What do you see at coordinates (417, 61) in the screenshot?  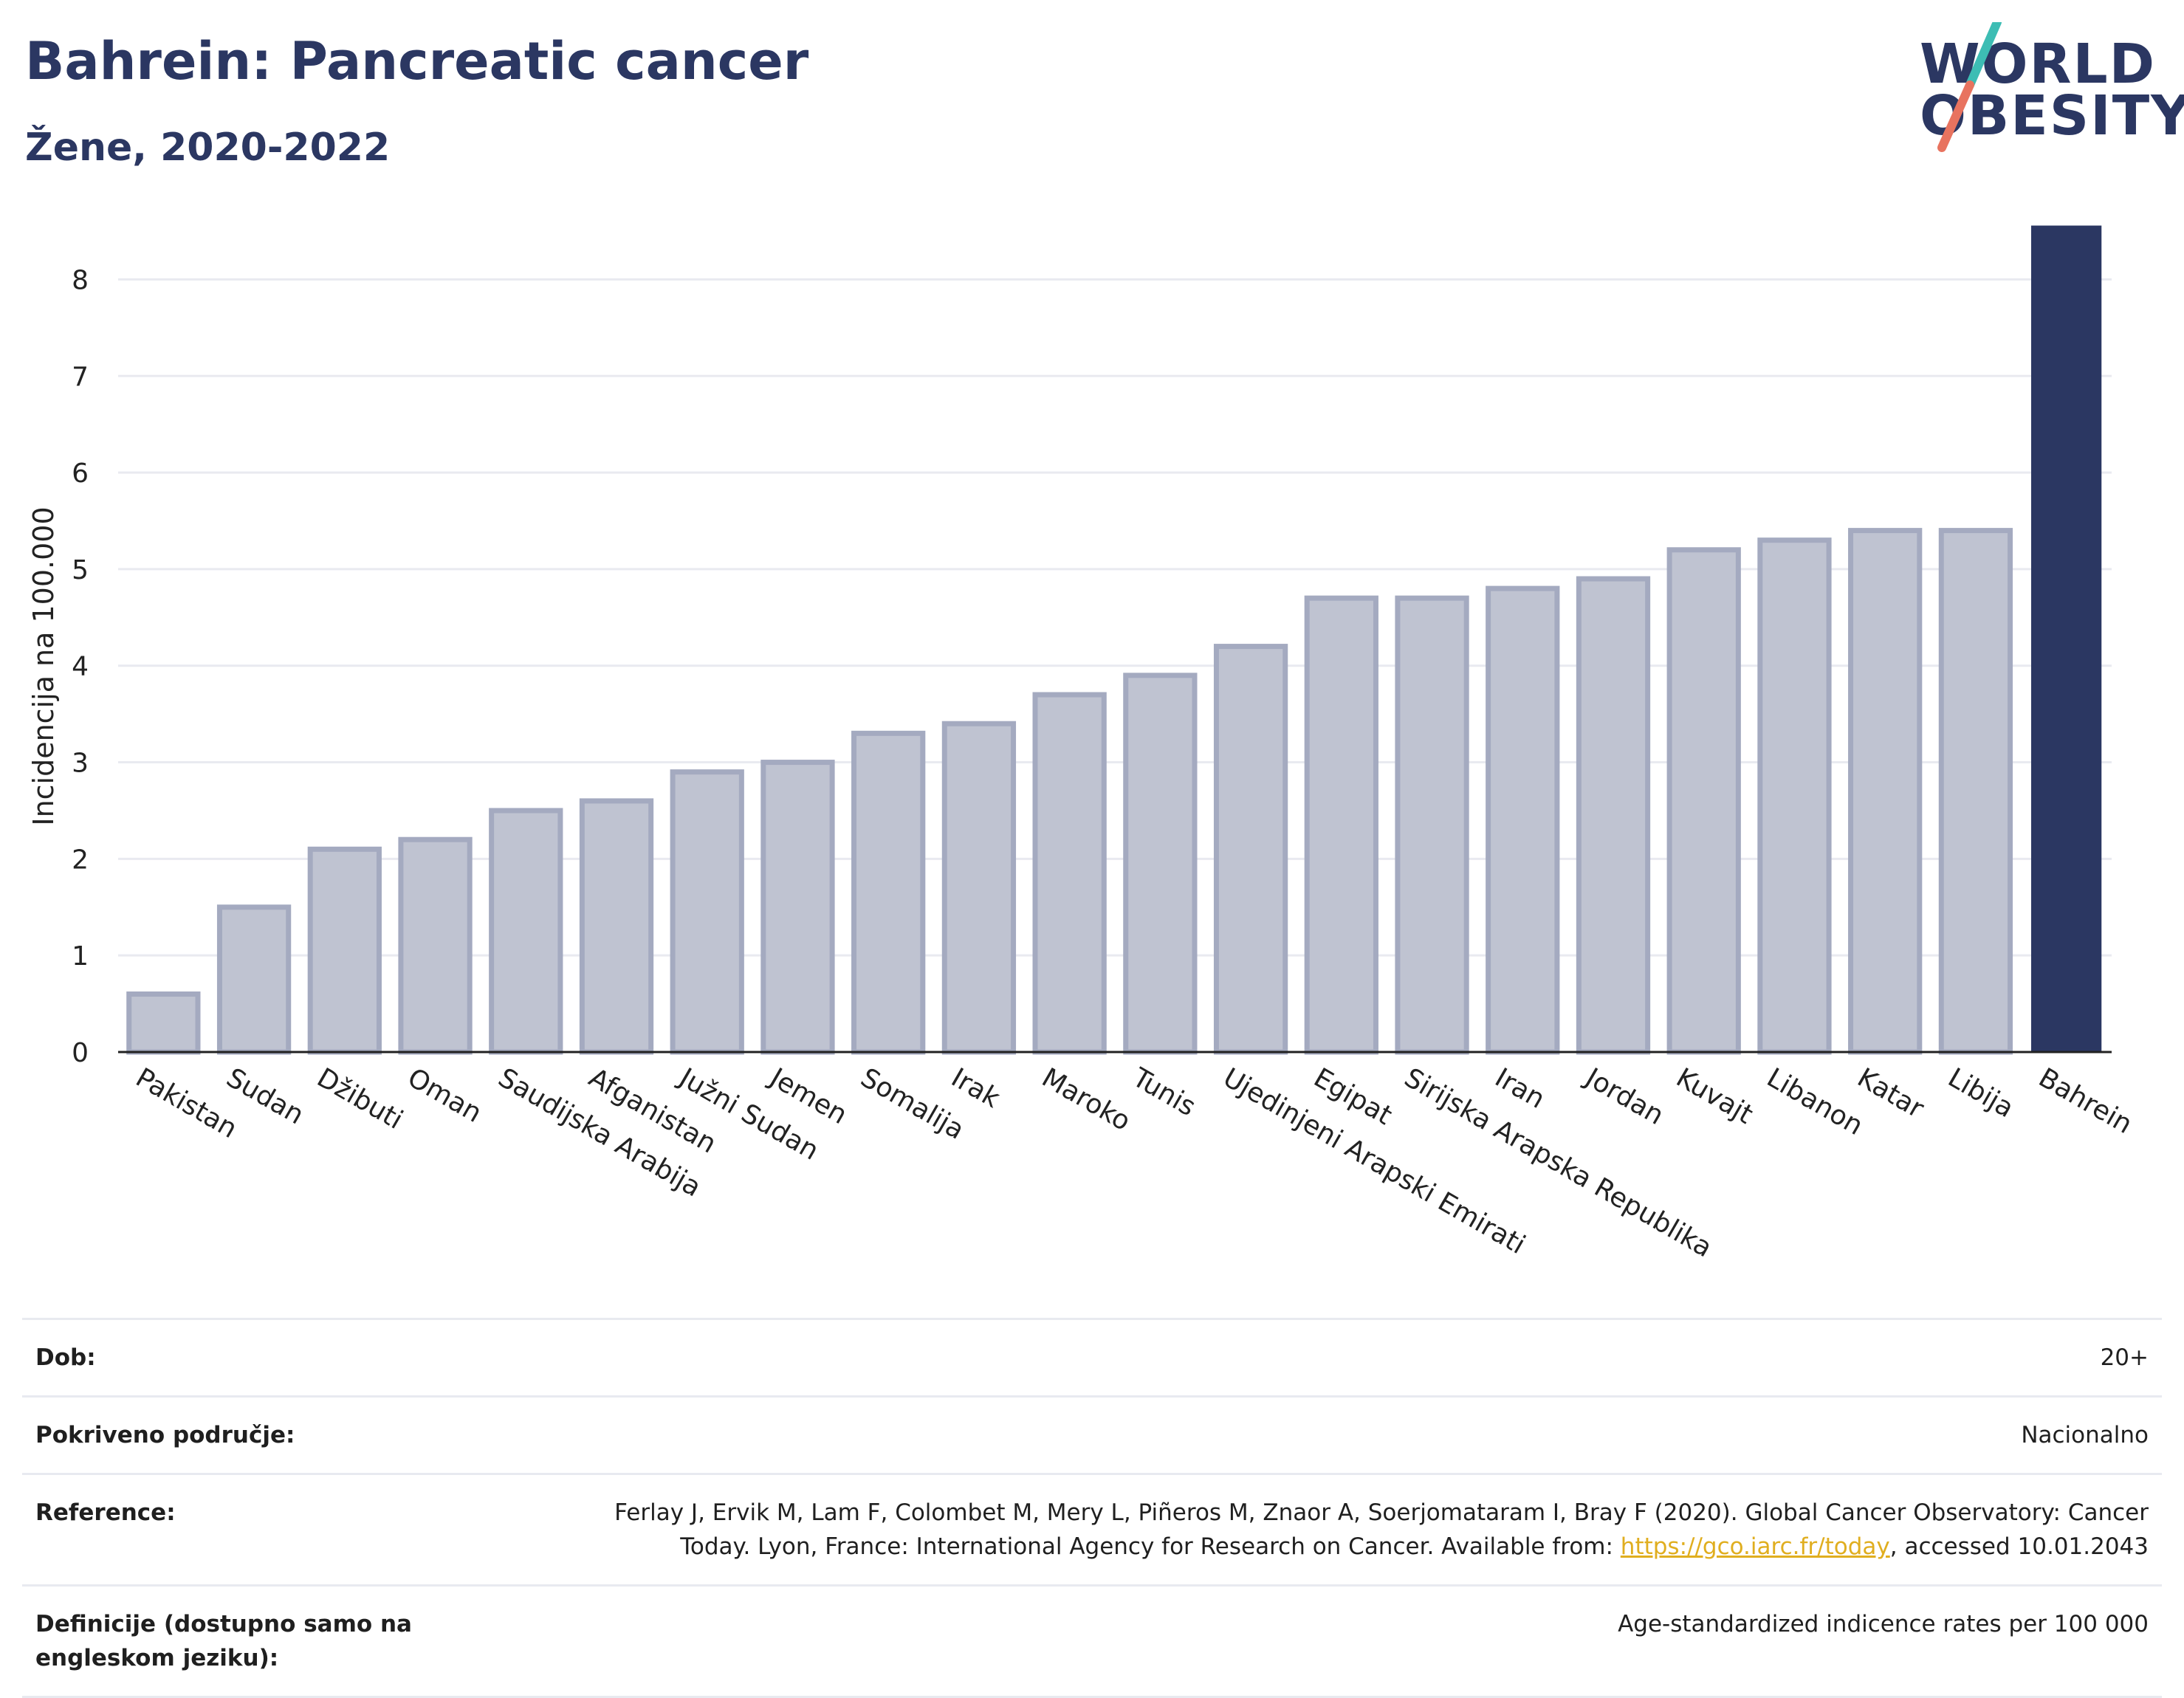 I see `page-title: Bahrein: Pancreatic cancer` at bounding box center [417, 61].